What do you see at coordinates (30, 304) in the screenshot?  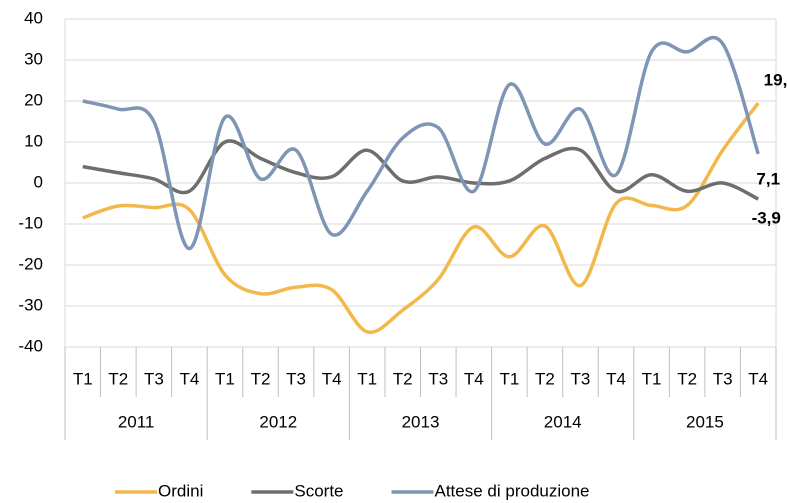 I see `y-tick-label: -30` at bounding box center [30, 304].